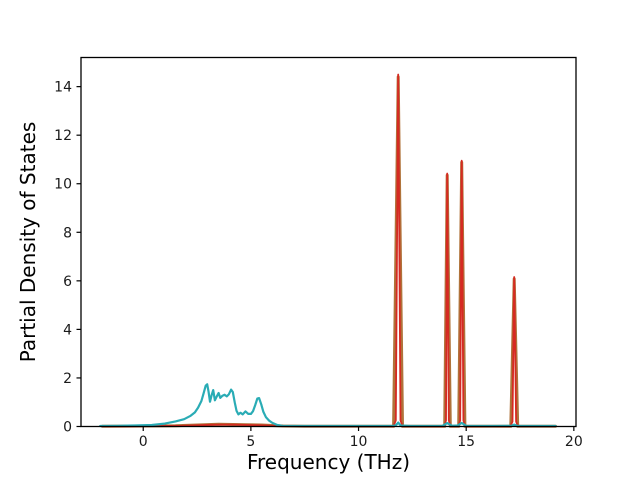  I want to click on x-tick-label-1: 5, so click(250, 442).